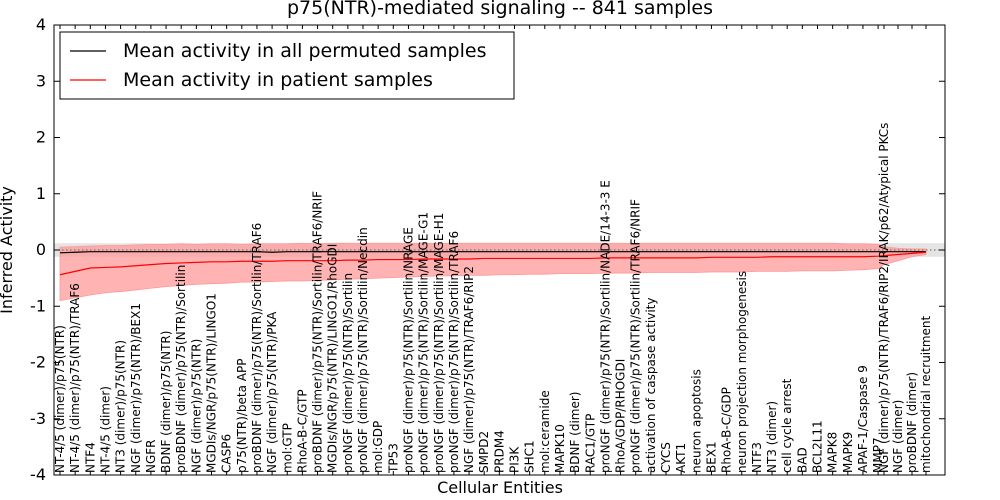  What do you see at coordinates (469, 369) in the screenshot?
I see `x-tick-label: NGF (dimer)/p75(NTR)/TRAF6/RIP2` at bounding box center [469, 369].